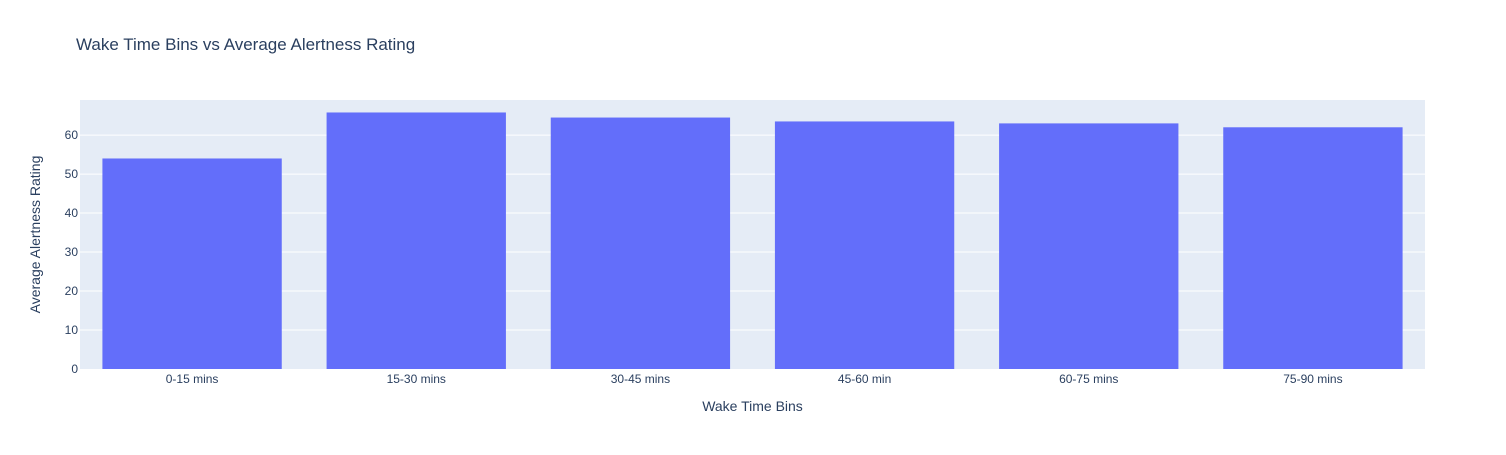 This screenshot has height=455, width=1506. Describe the element at coordinates (864, 379) in the screenshot. I see `x-tick-label: 45-60 min` at that location.